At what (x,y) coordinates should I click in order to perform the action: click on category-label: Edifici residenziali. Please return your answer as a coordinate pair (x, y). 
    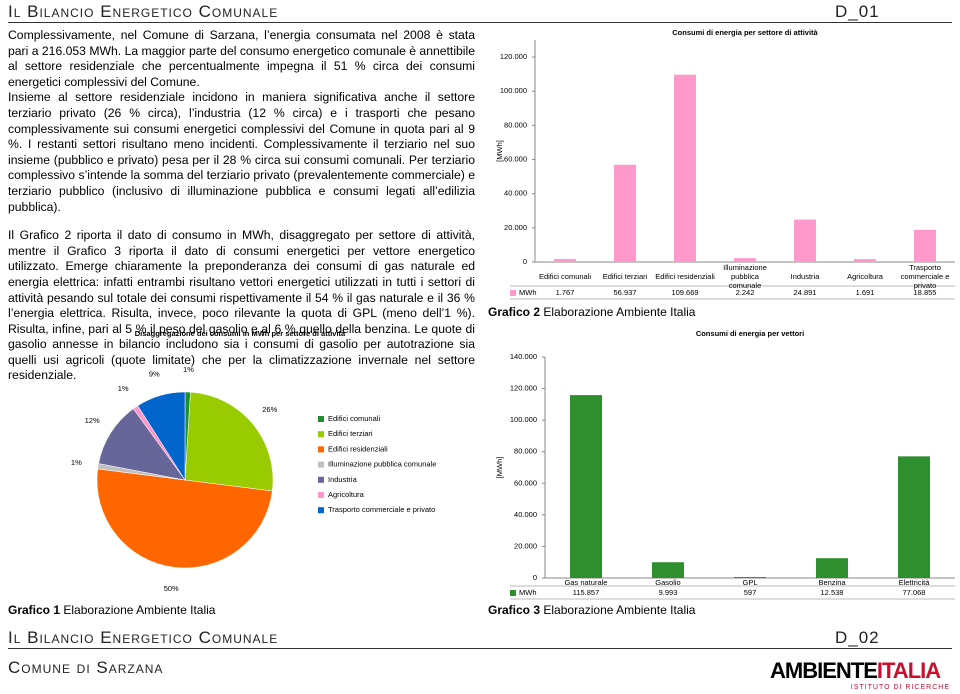
    Looking at the image, I should click on (685, 276).